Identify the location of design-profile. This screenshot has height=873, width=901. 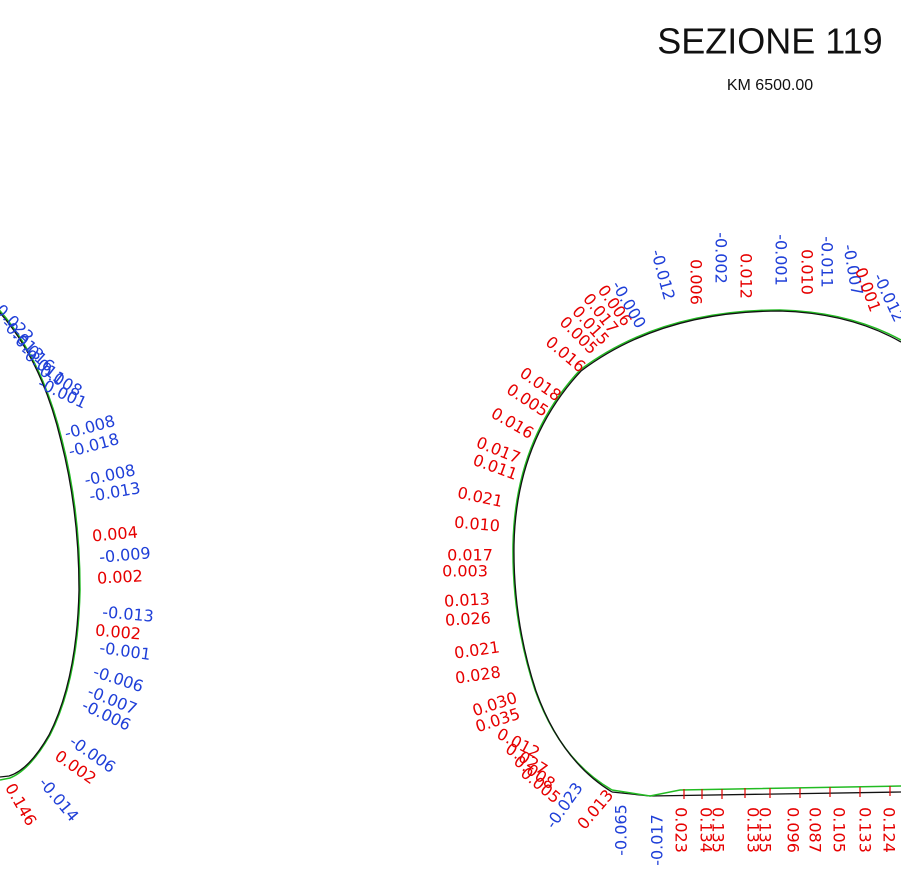
(40, 544).